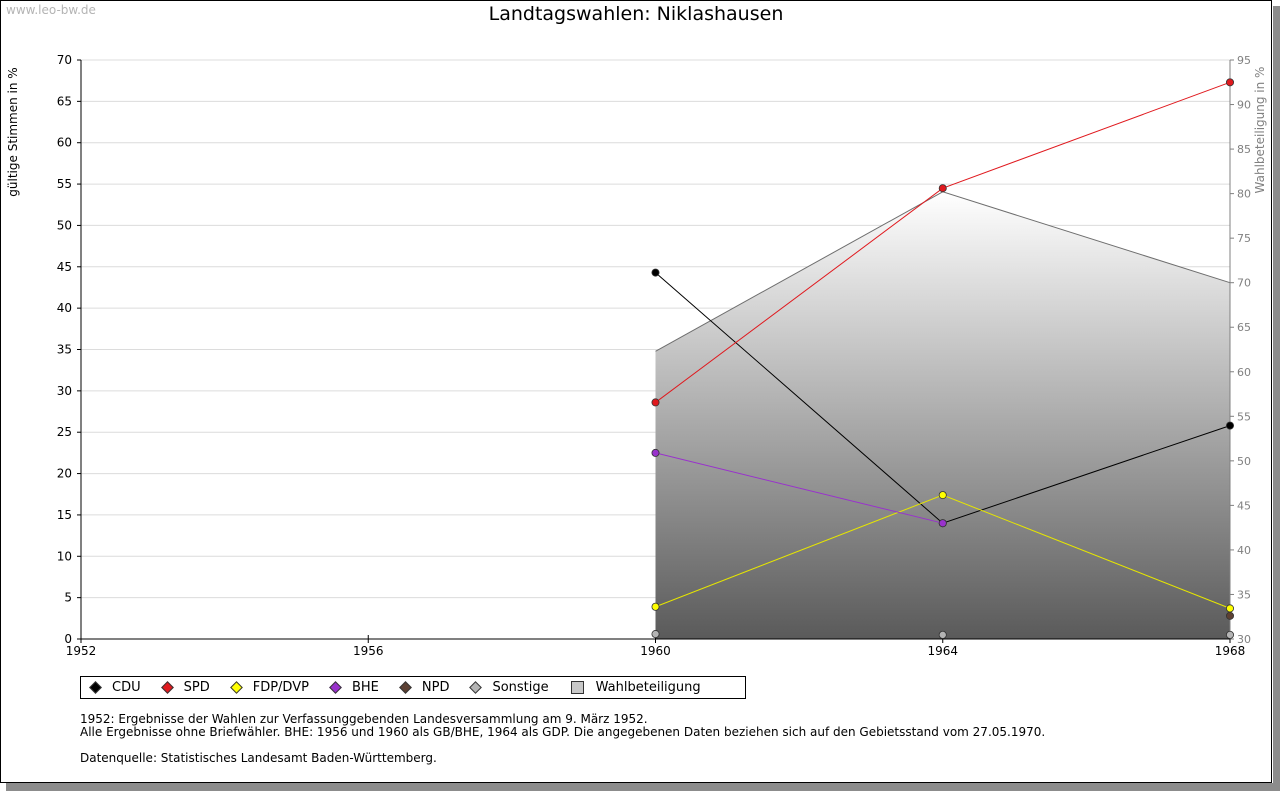 This screenshot has width=1280, height=791. Describe the element at coordinates (655, 651) in the screenshot. I see `x-tick-label: 1960` at that location.